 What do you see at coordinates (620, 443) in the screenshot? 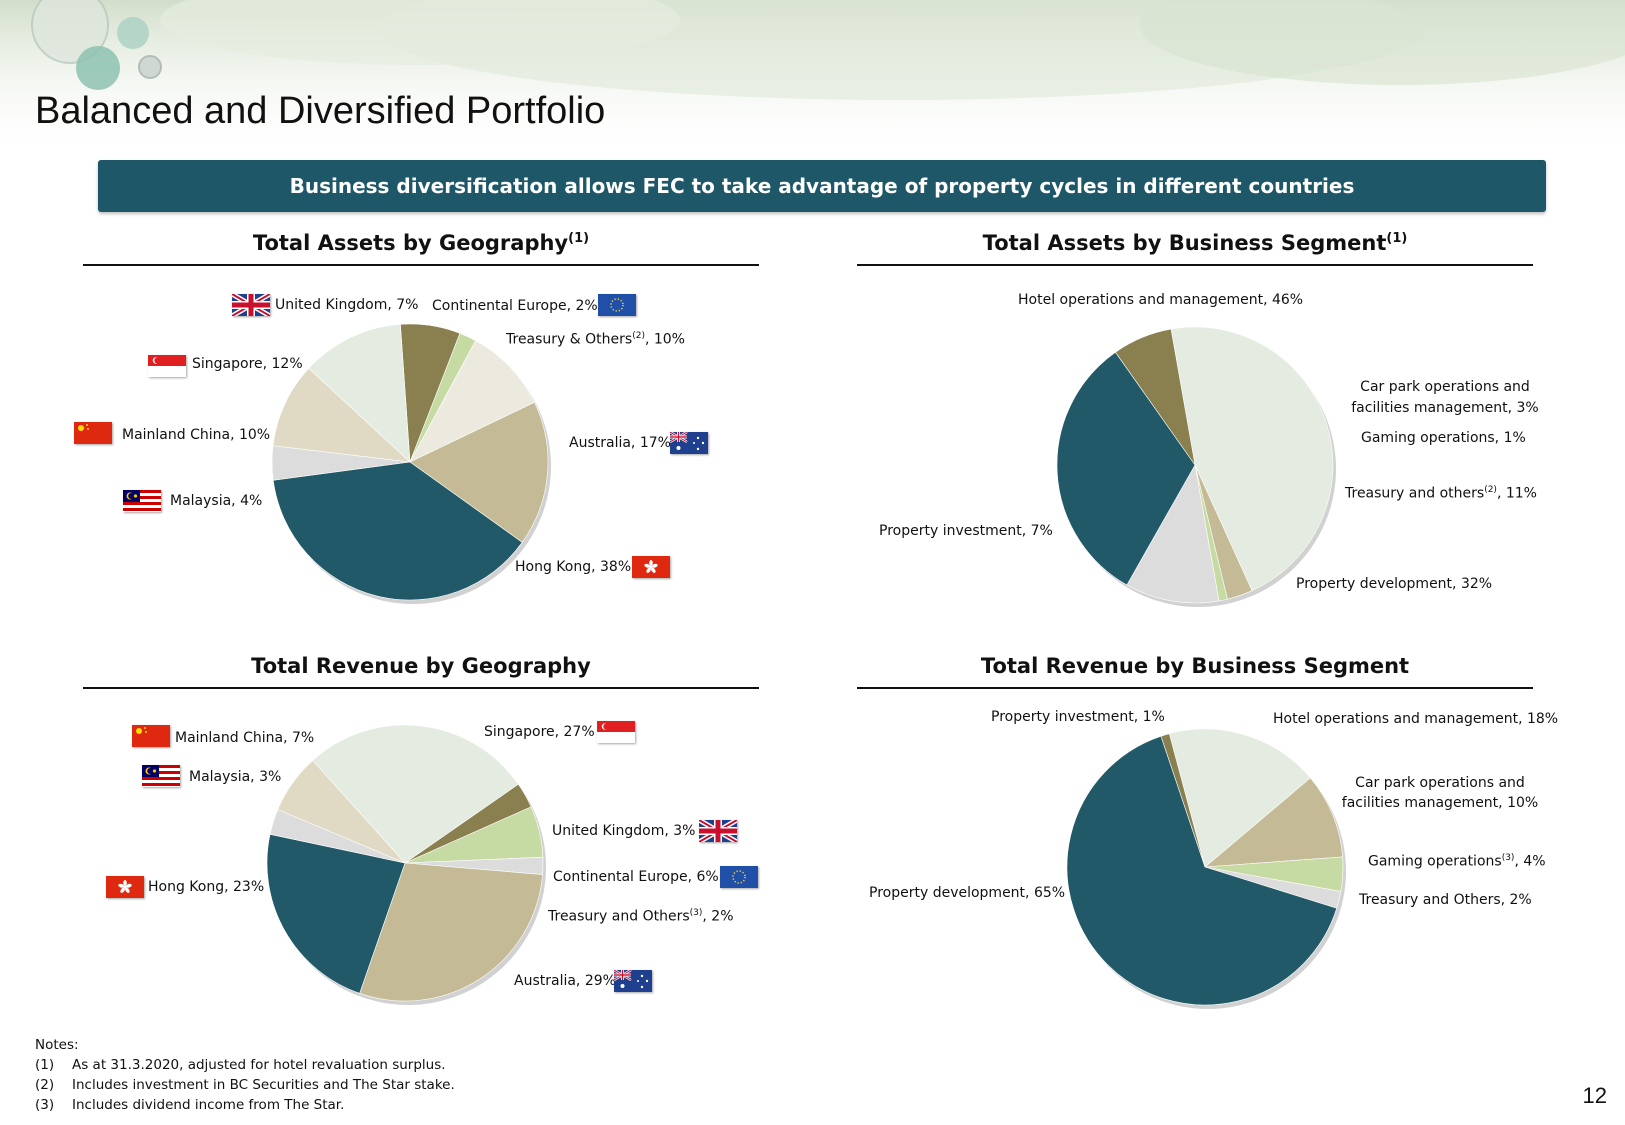
I see `data-label-australia: Australia, 17%` at bounding box center [620, 443].